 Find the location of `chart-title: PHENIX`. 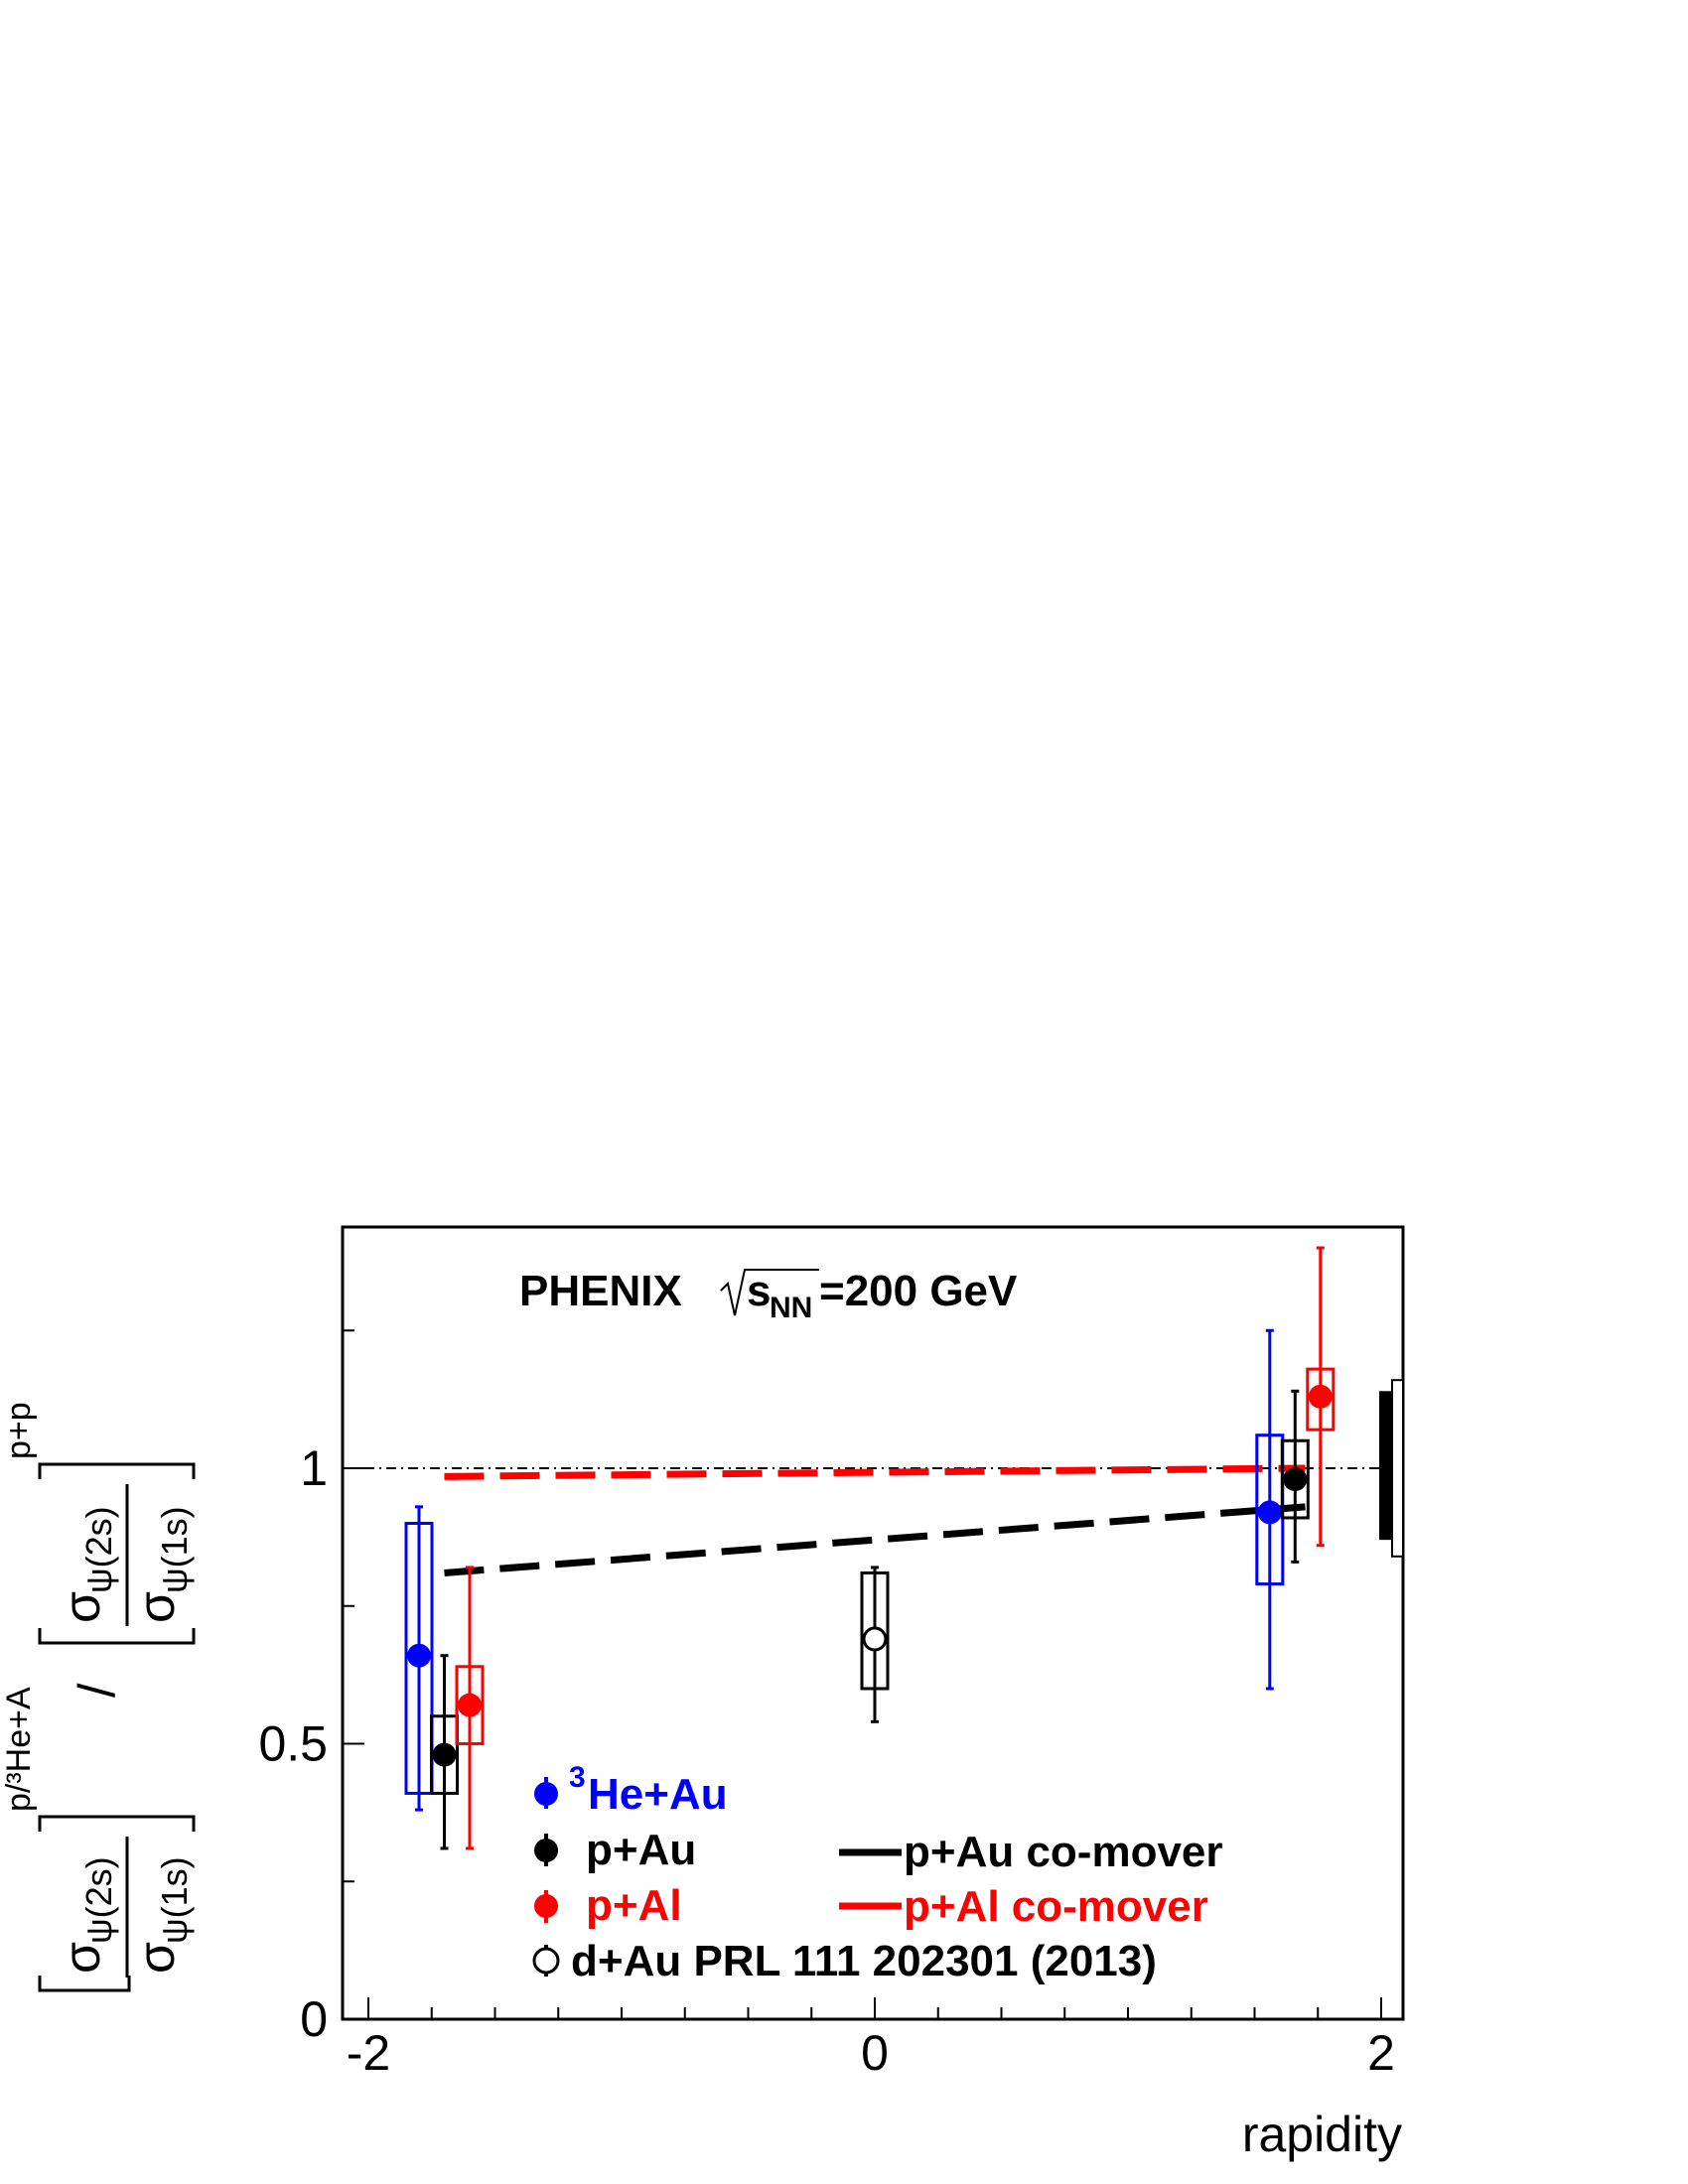

chart-title: PHENIX is located at coordinates (600, 1291).